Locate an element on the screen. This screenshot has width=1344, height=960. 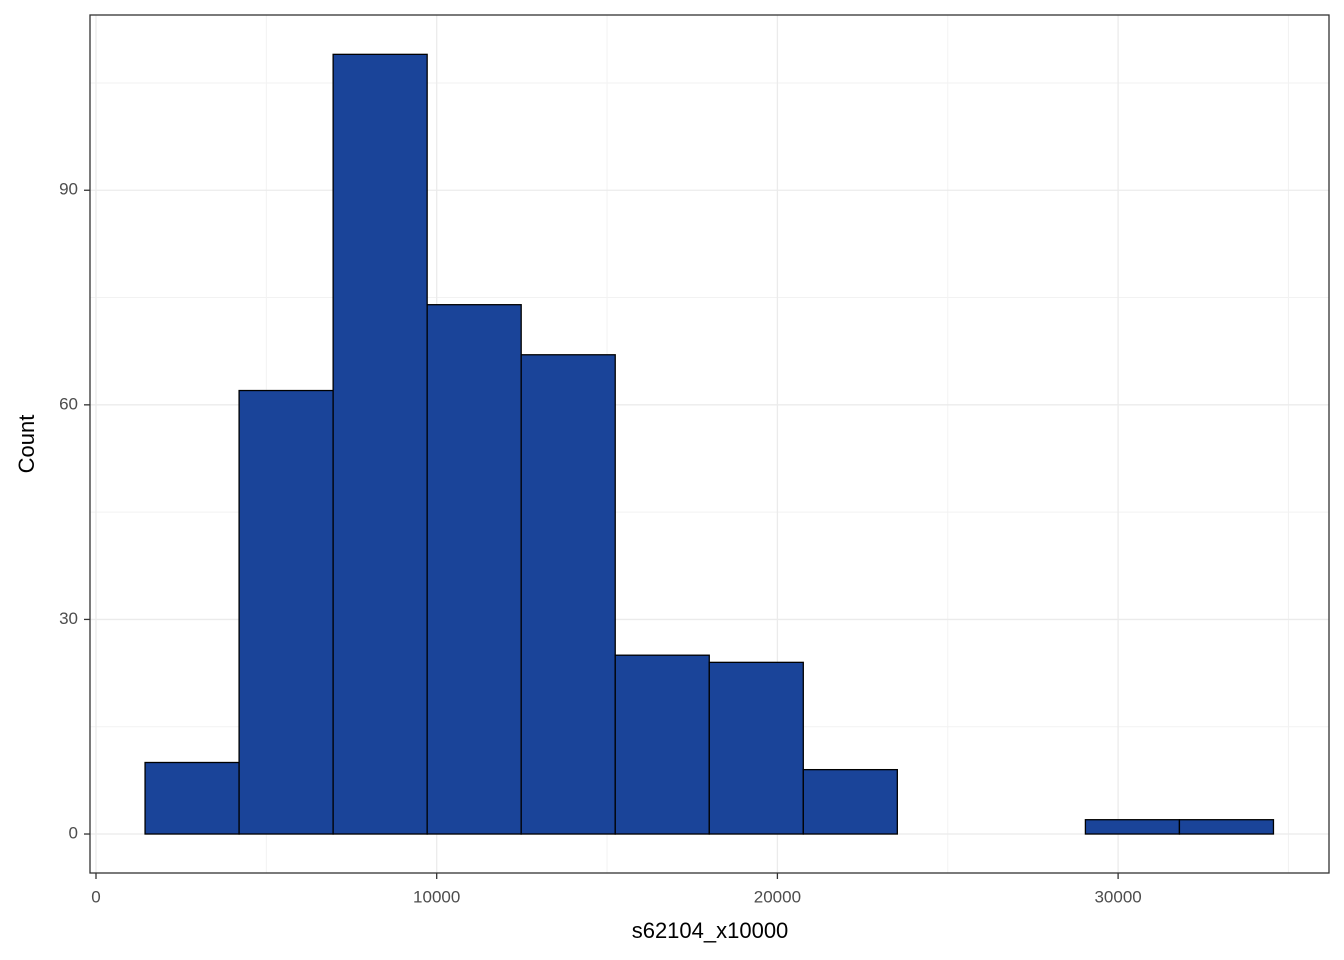
y-axis-title: Count is located at coordinates (26, 444).